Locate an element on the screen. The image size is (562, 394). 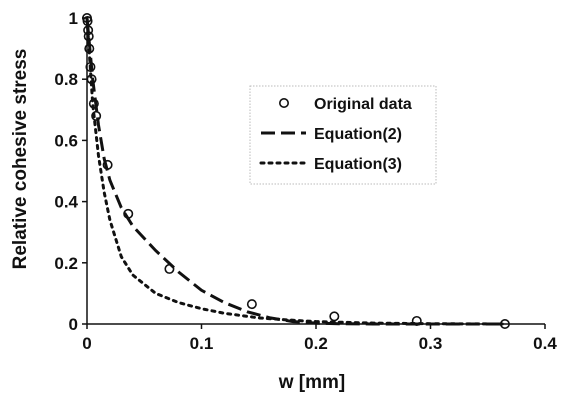
legend-label: Equation(2) is located at coordinates (358, 134).